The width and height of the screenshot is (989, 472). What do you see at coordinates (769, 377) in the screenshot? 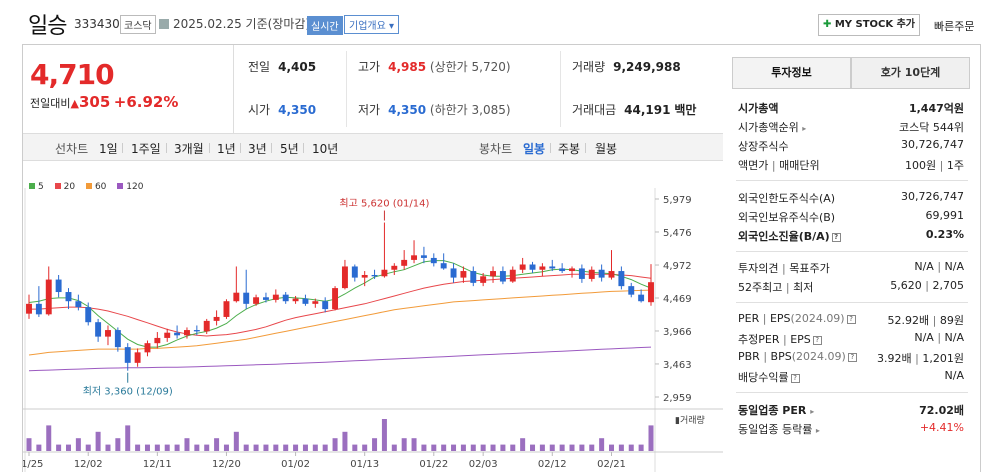
I see `info-label: 배당수익률?` at bounding box center [769, 377].